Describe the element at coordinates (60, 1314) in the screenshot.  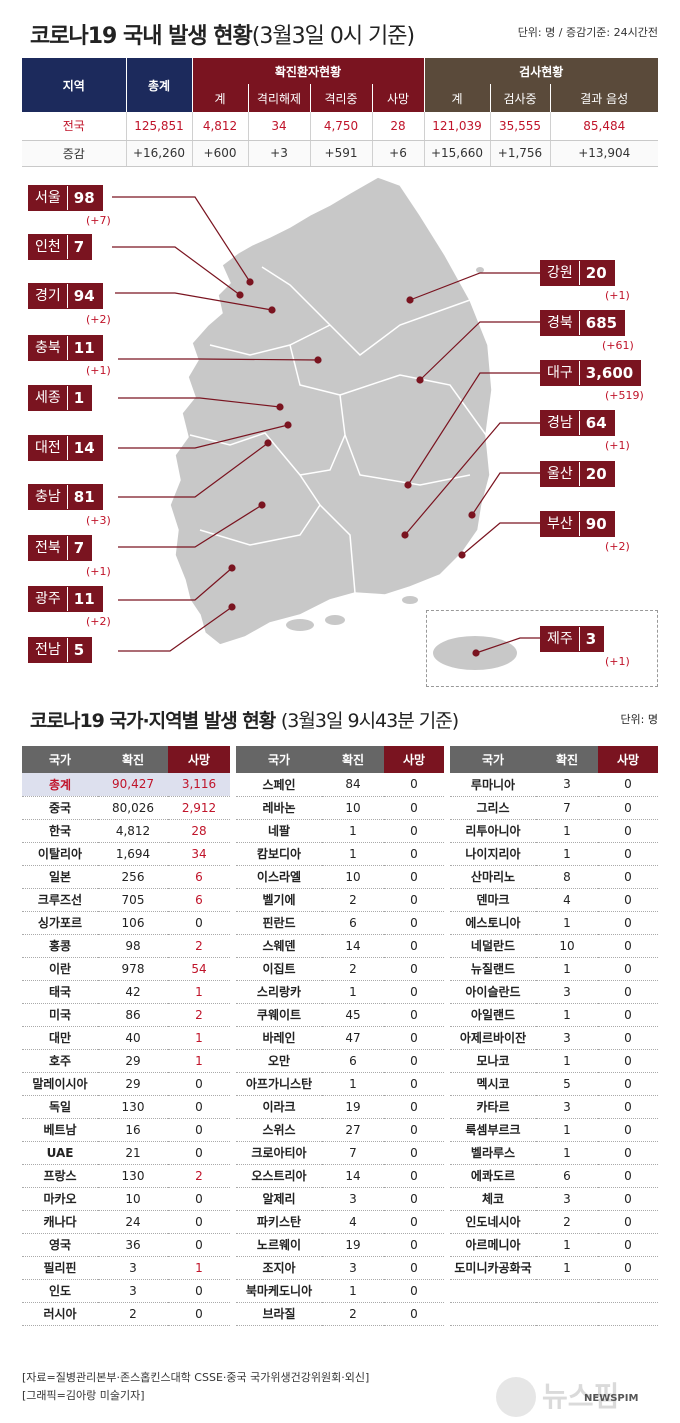
I see `country-cell: 러시아` at that location.